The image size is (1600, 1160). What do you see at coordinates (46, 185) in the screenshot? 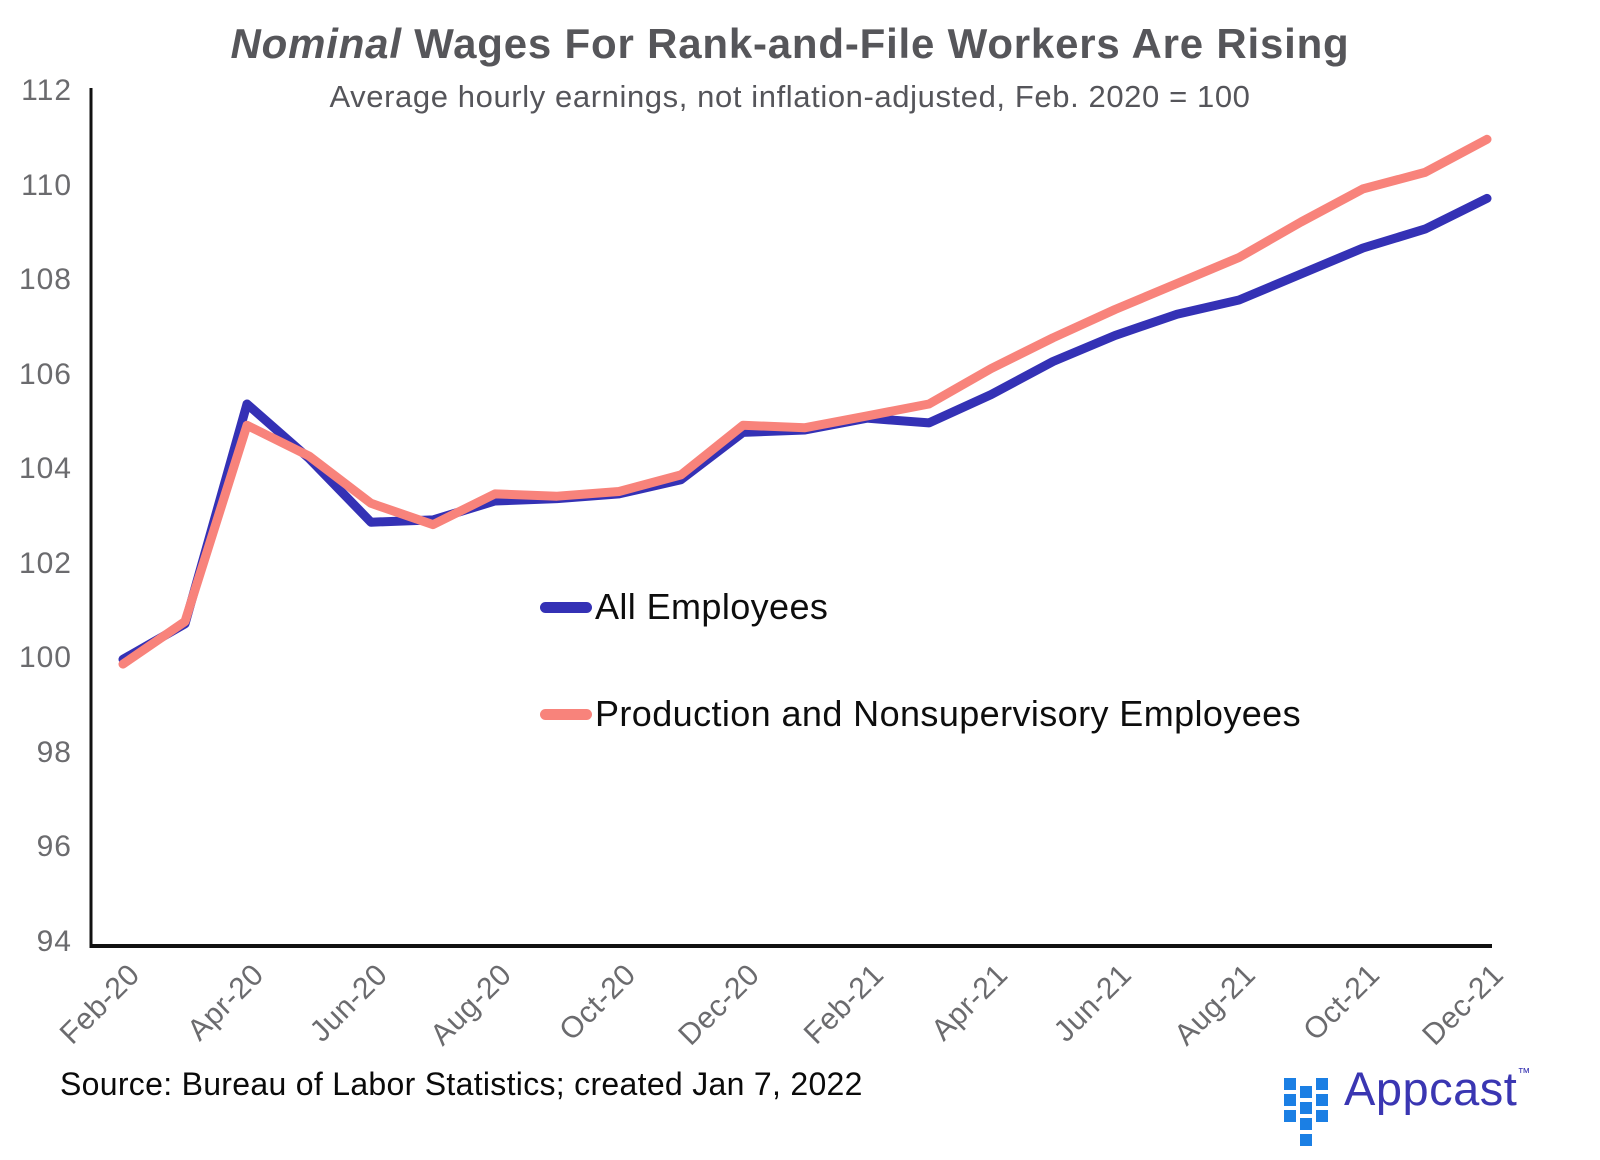
I see `y-tick-label: 110` at bounding box center [46, 185].